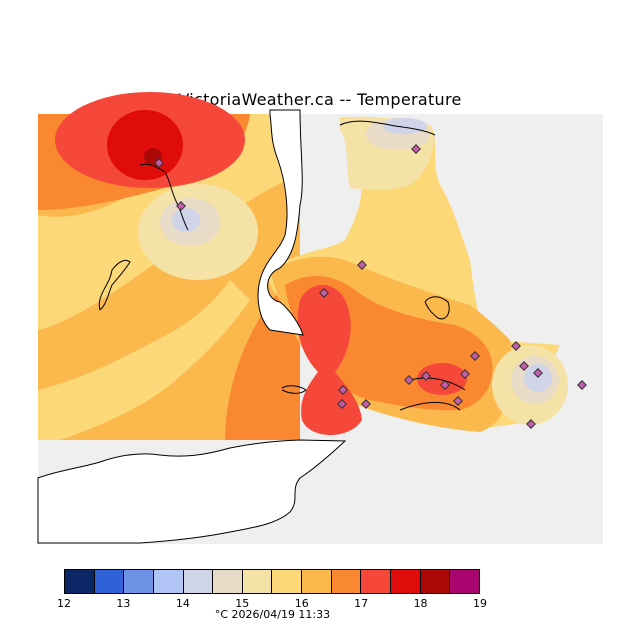  I want to click on legend-tick-label: 13, so click(123, 603).